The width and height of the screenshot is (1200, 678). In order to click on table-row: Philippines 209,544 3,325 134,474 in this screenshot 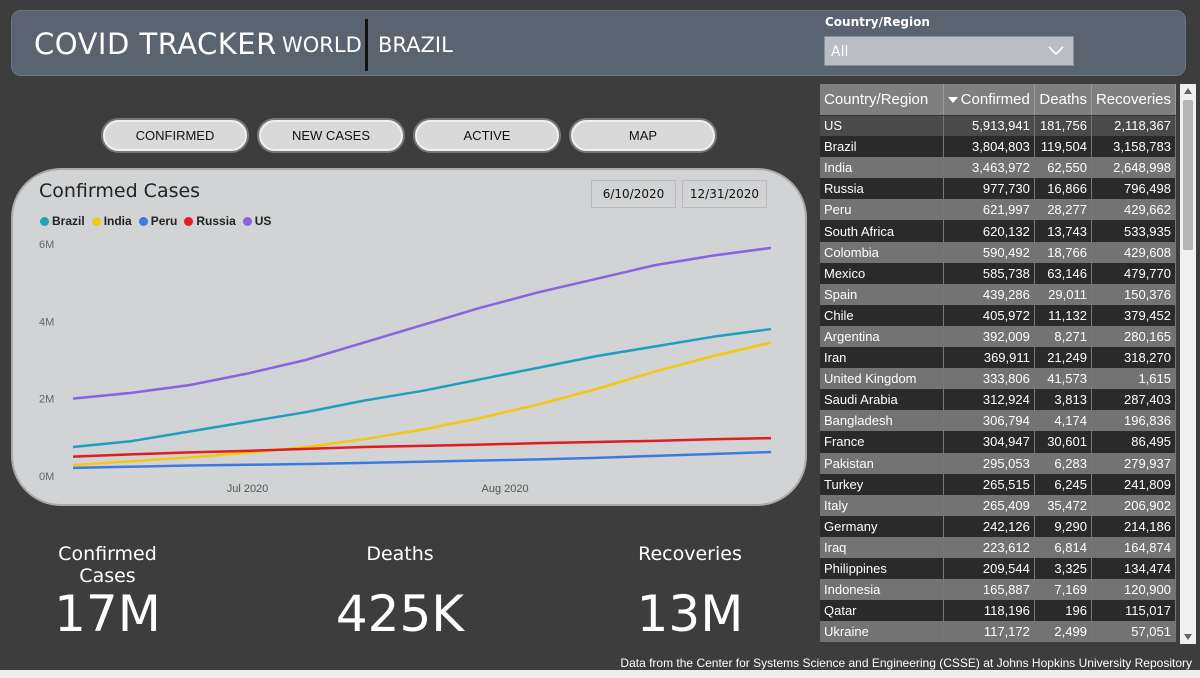, I will do `click(998, 568)`.